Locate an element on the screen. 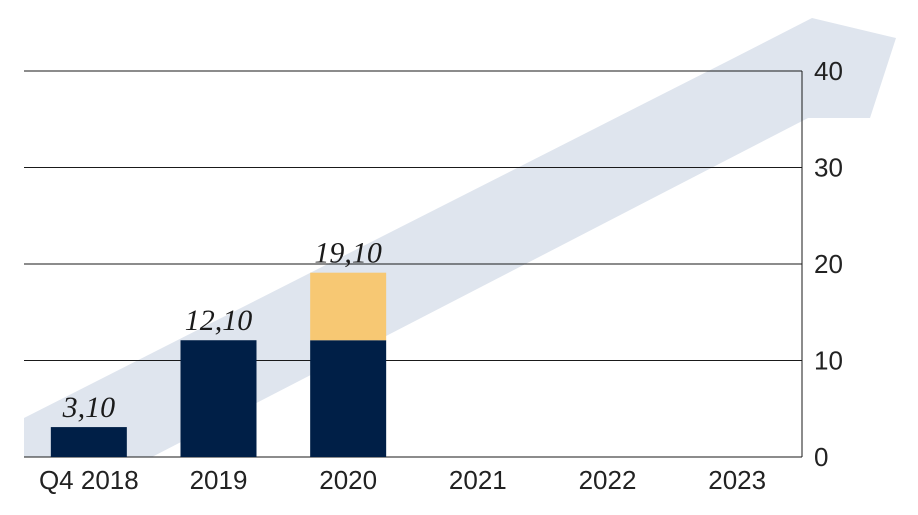  data-label: 19,10 is located at coordinates (348, 253).